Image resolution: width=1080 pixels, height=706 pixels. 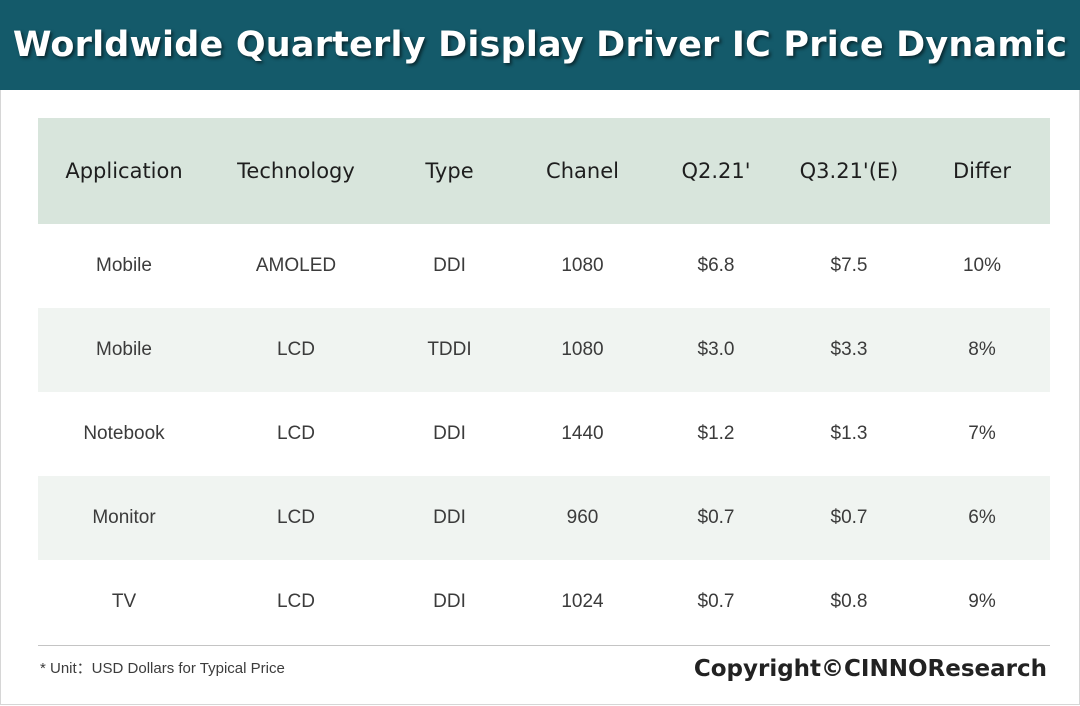 I want to click on cell-q3-price: $7.5, so click(x=849, y=265).